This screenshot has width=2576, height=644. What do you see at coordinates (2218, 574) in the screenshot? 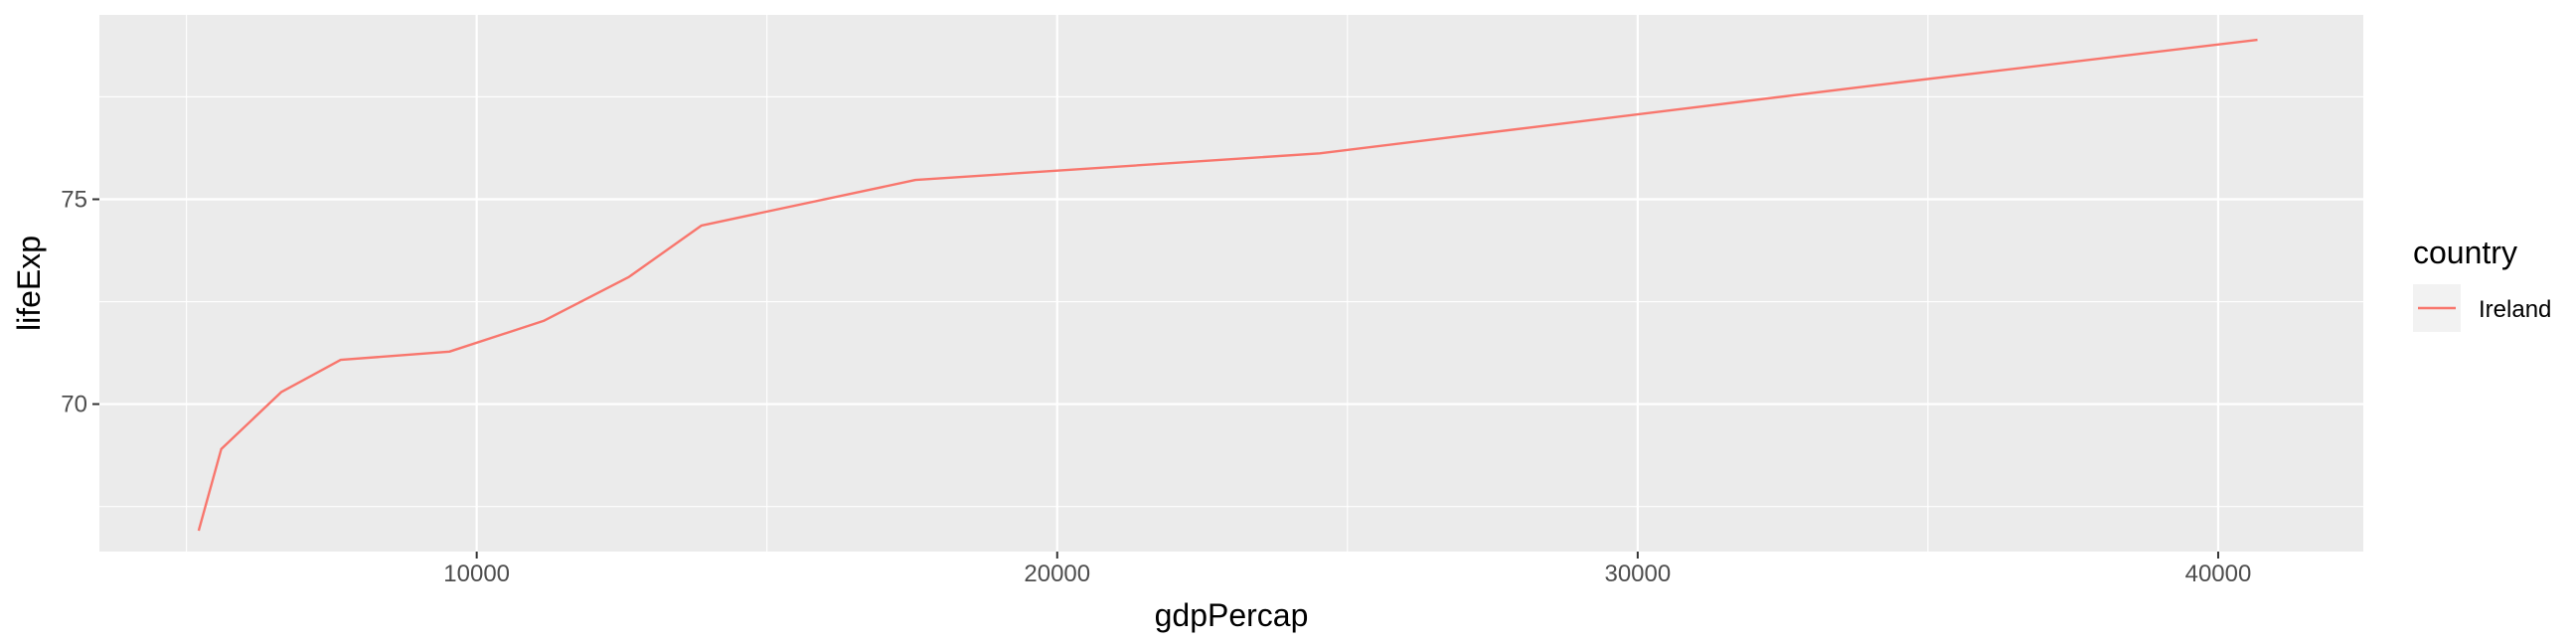
I see `x-tick-label: 40000` at bounding box center [2218, 574].